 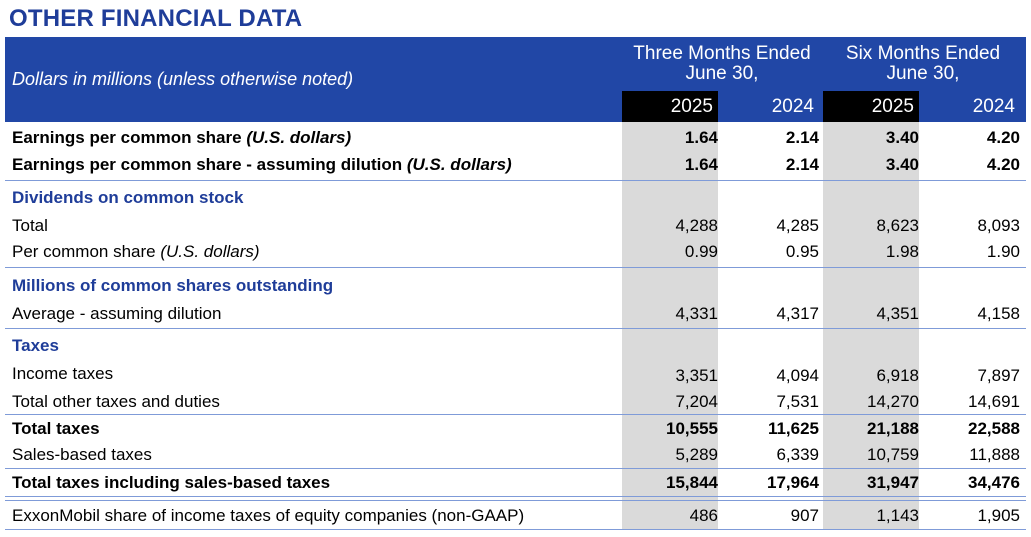 What do you see at coordinates (173, 285) in the screenshot?
I see `section-heading: Millions of common shares outstanding` at bounding box center [173, 285].